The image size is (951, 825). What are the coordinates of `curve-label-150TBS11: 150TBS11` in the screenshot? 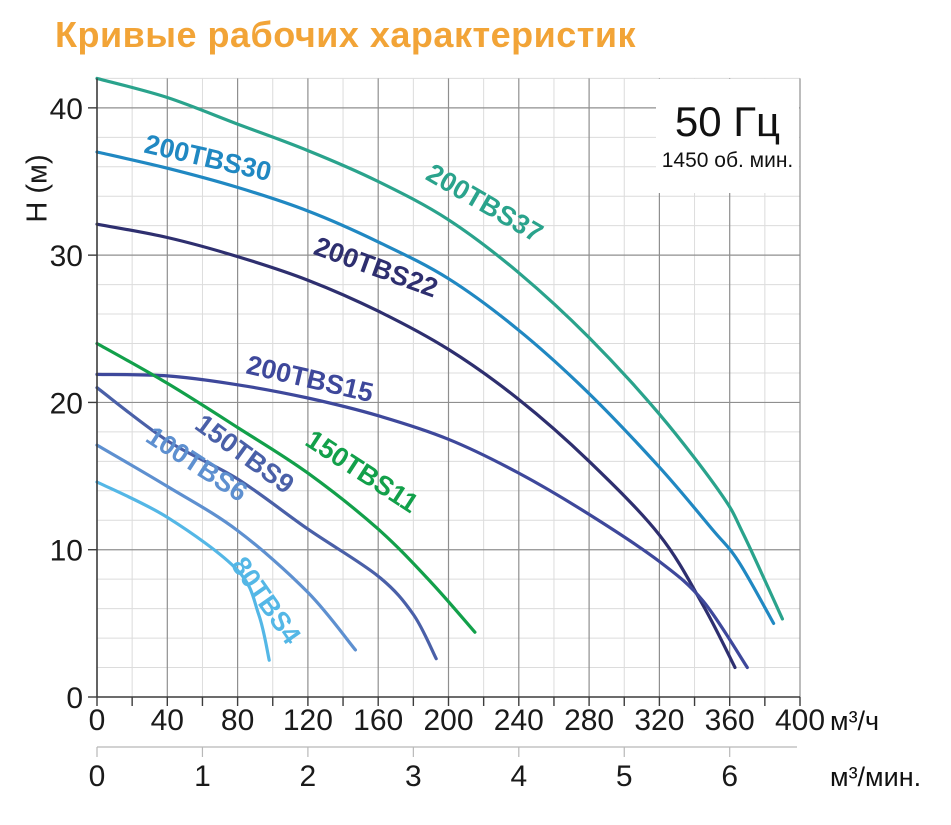 It's located at (361, 471).